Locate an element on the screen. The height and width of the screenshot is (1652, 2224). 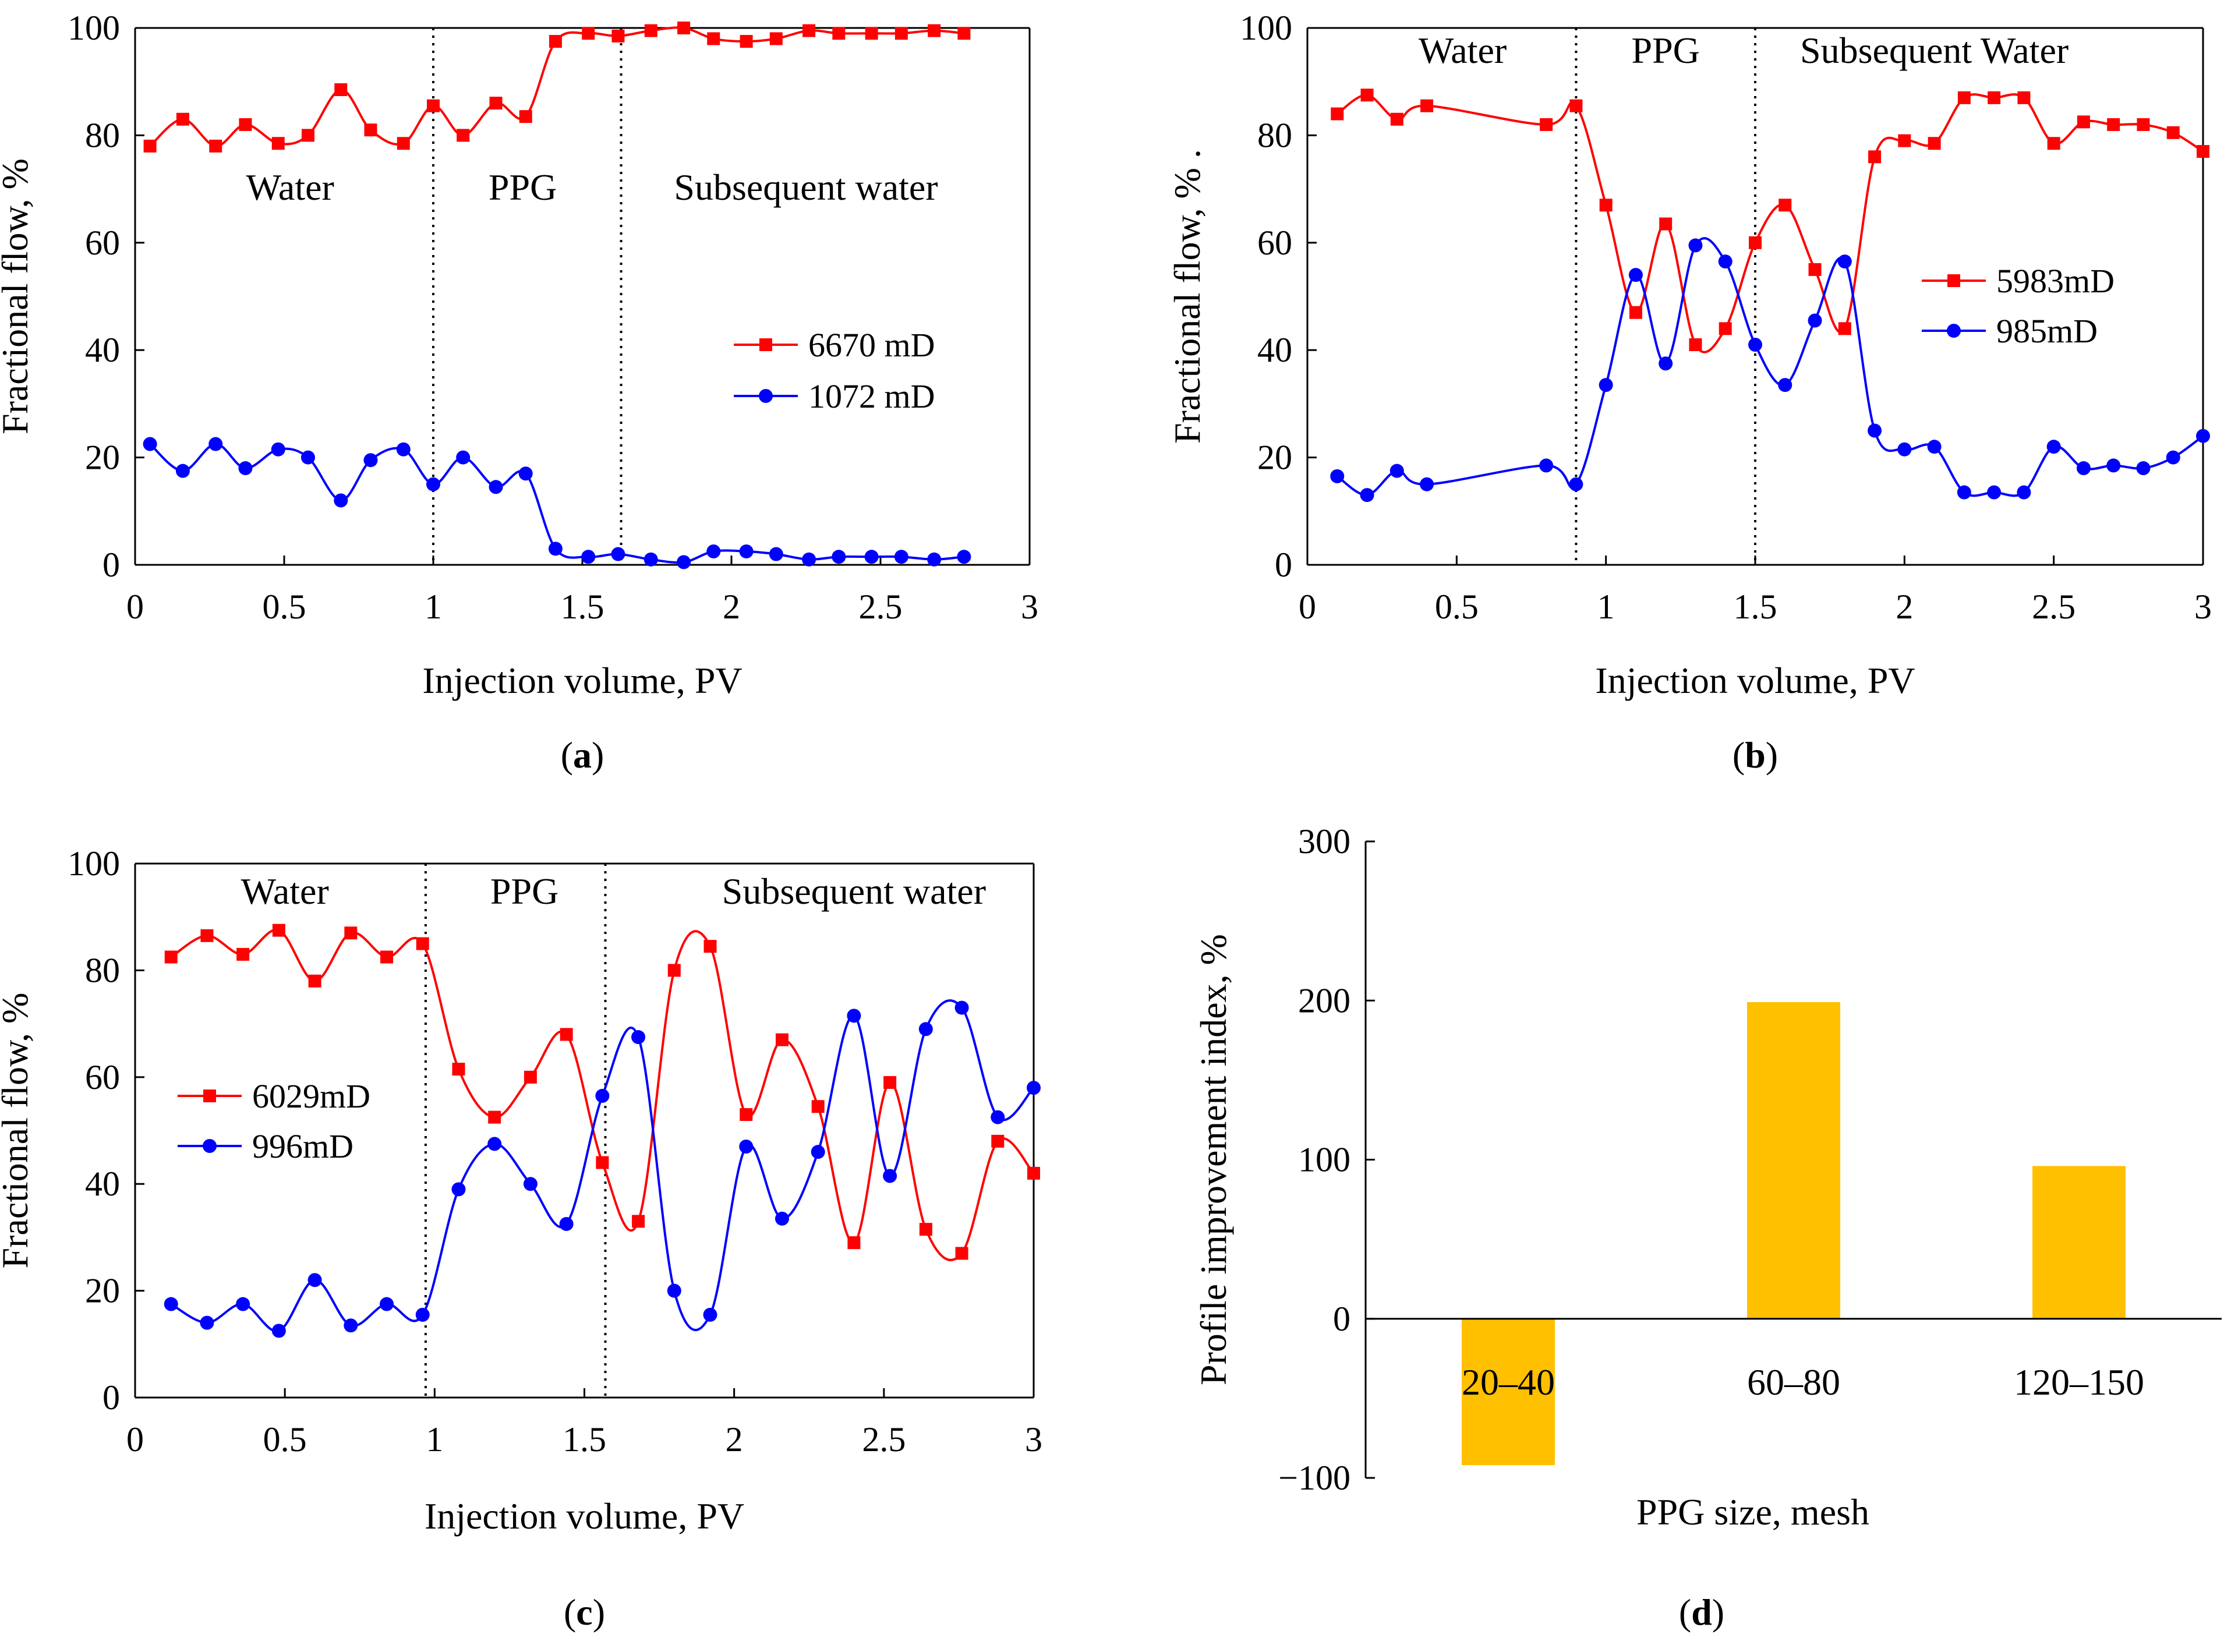
panel-a-axes is located at coordinates (582, 296).